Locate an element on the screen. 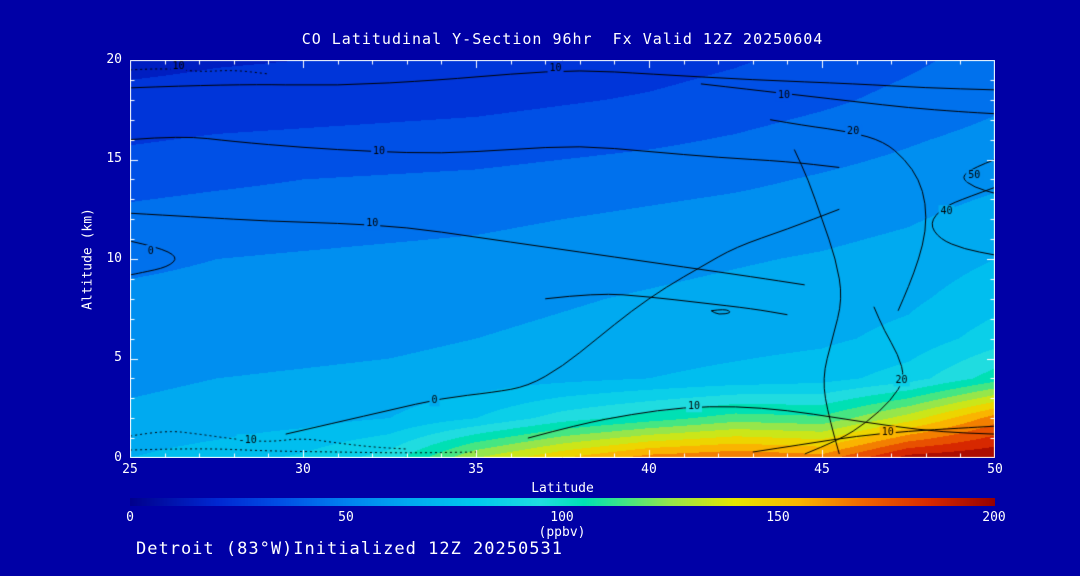  x-tick-label: 45 is located at coordinates (822, 469).